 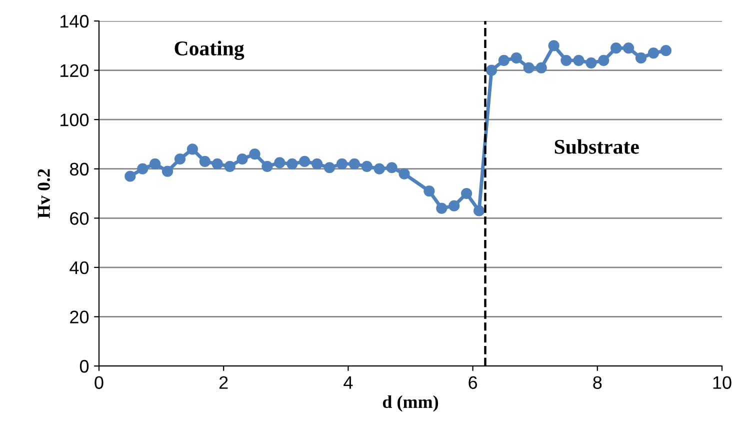 I want to click on annotation: Substrate, so click(x=596, y=146).